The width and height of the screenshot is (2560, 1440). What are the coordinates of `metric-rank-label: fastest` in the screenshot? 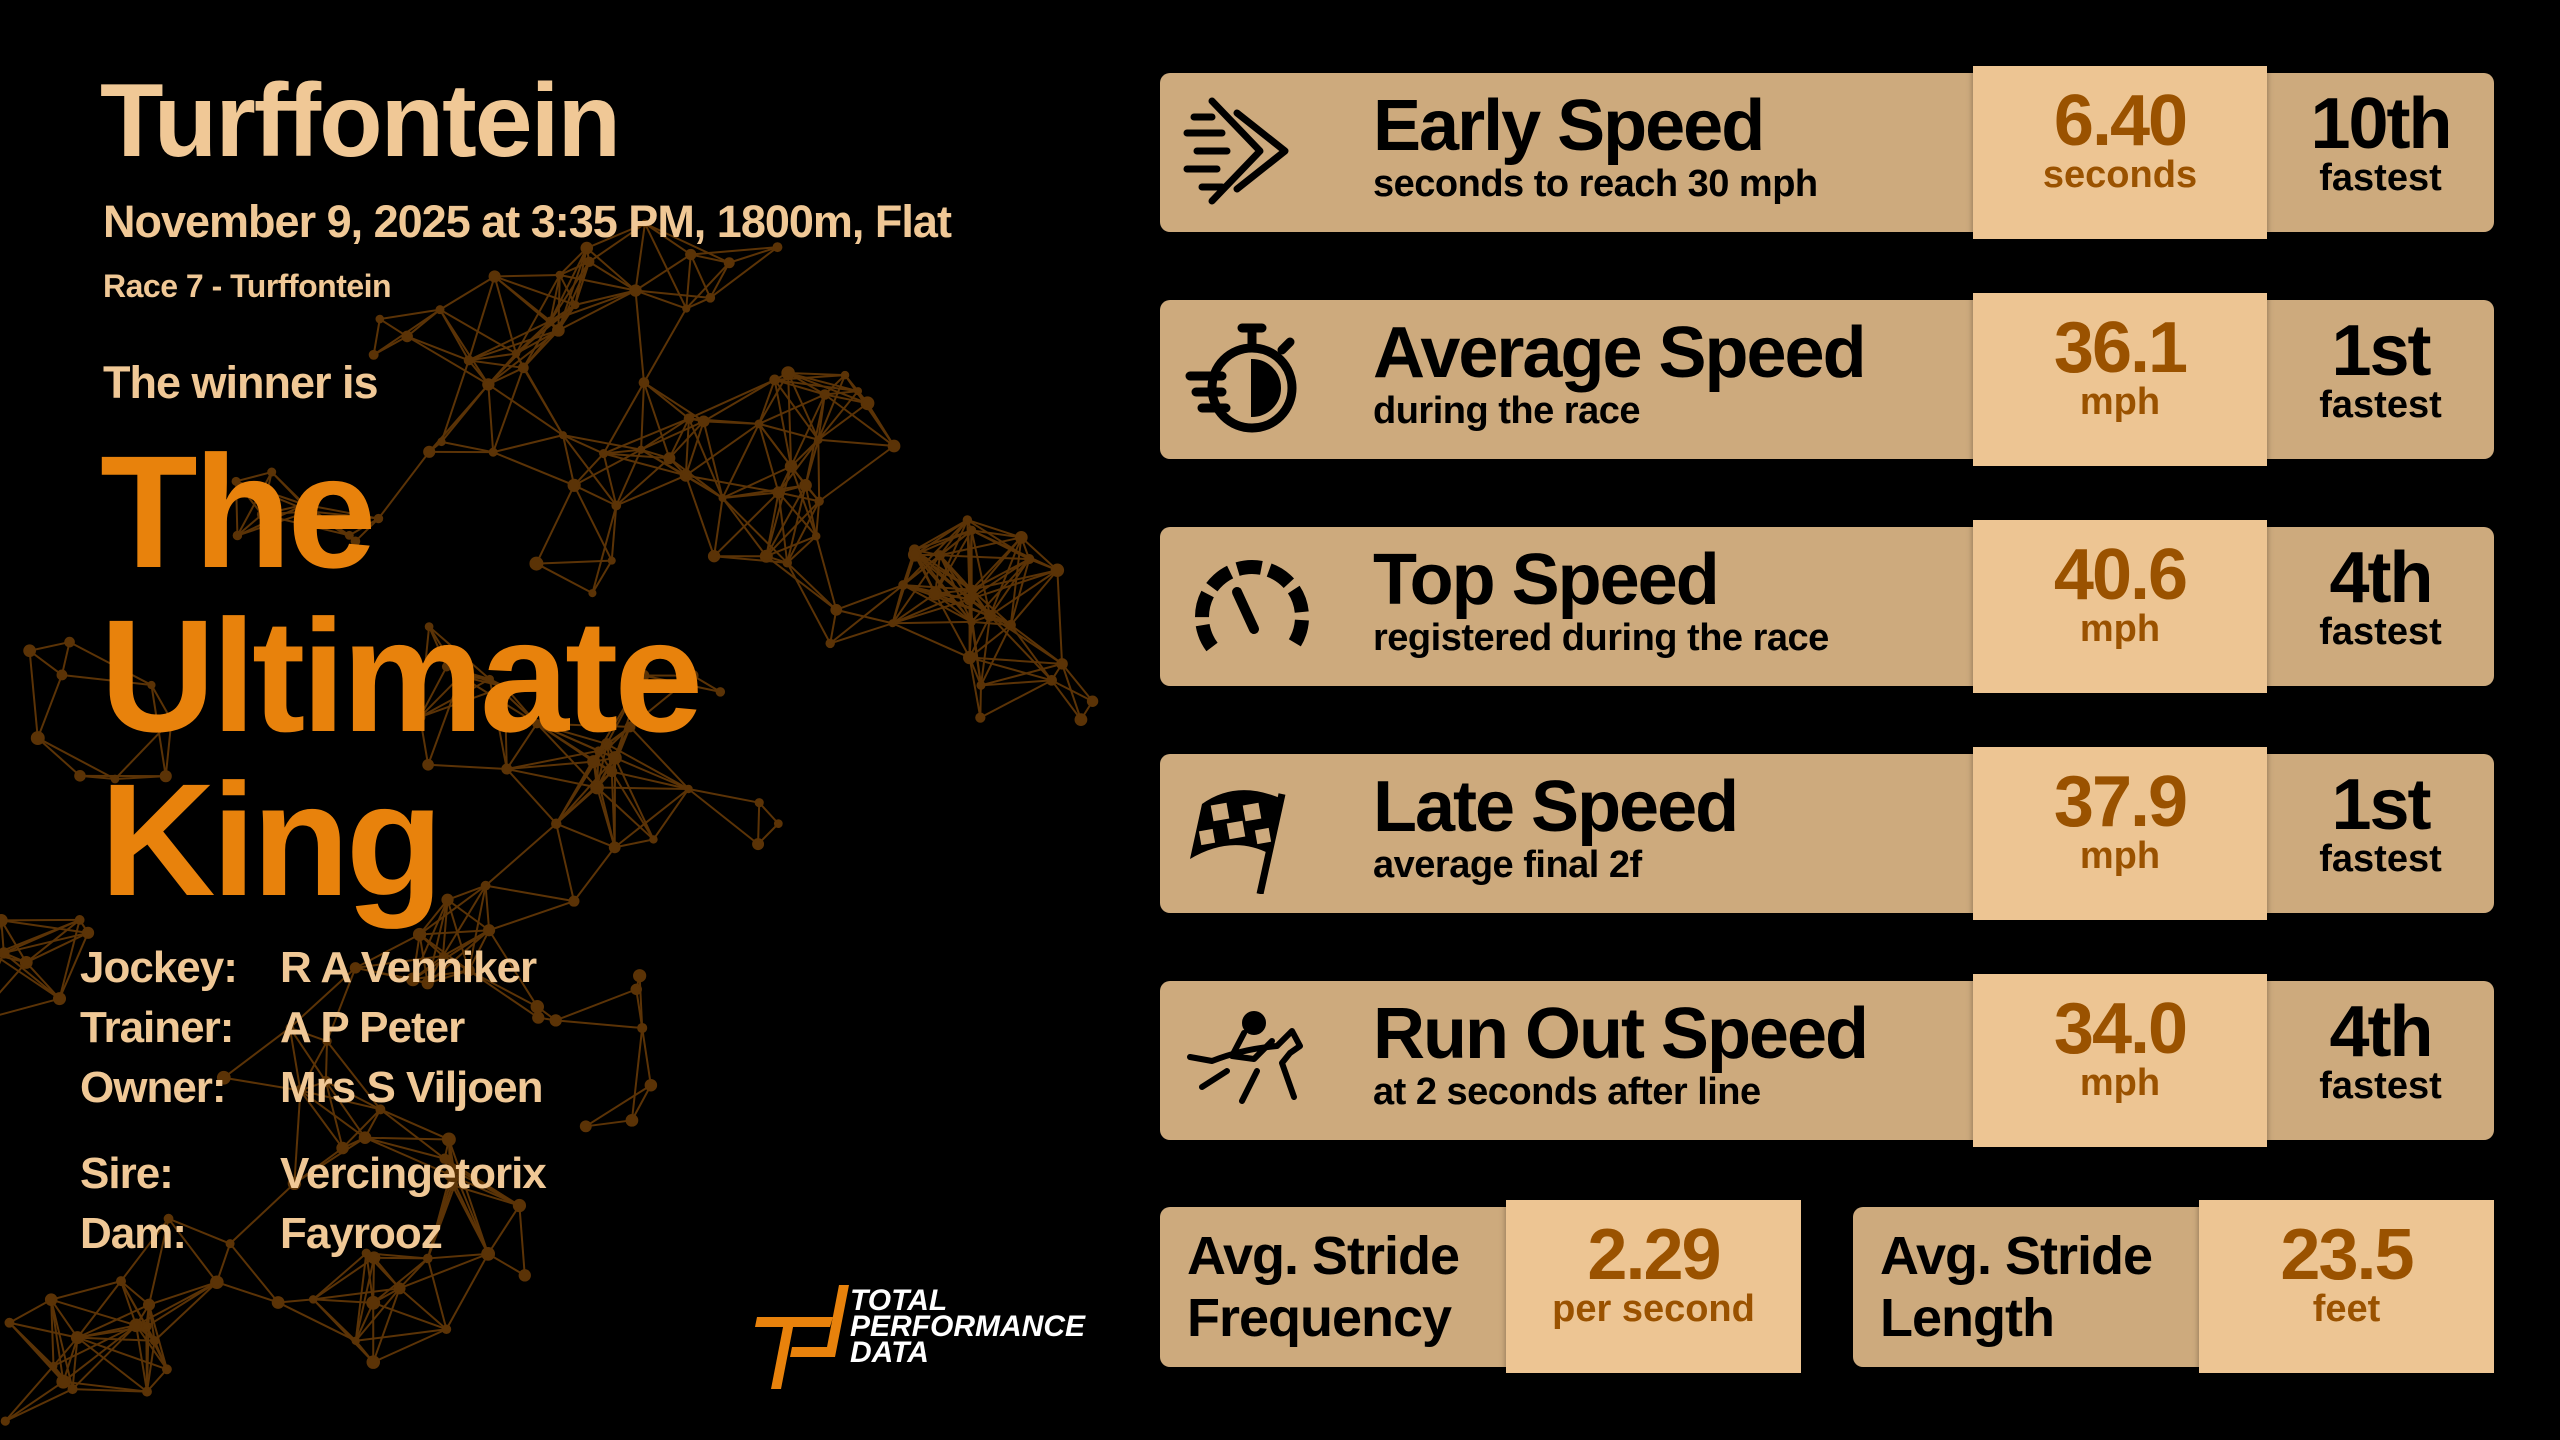 It's located at (2380, 178).